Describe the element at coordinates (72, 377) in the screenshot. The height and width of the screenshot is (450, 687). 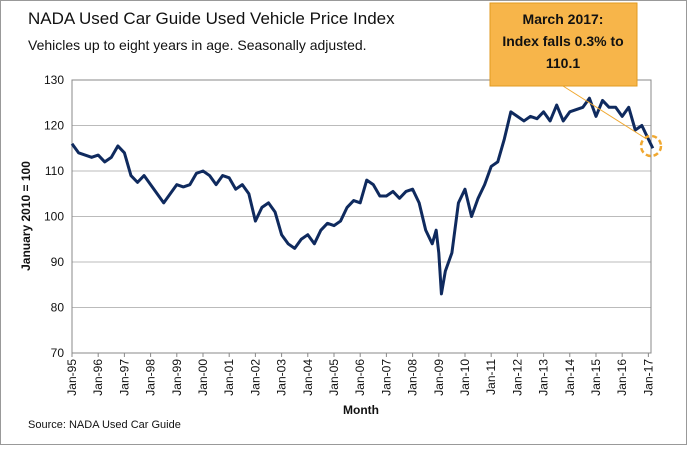
I see `x-tick-label: Jan-95` at that location.